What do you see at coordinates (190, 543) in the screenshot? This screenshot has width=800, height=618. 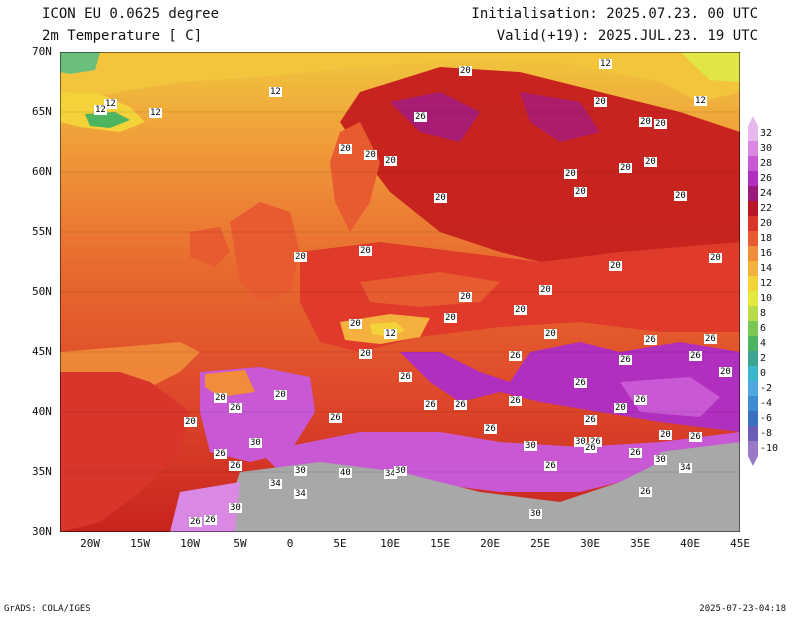 I see `lon-label: 10W` at bounding box center [190, 543].